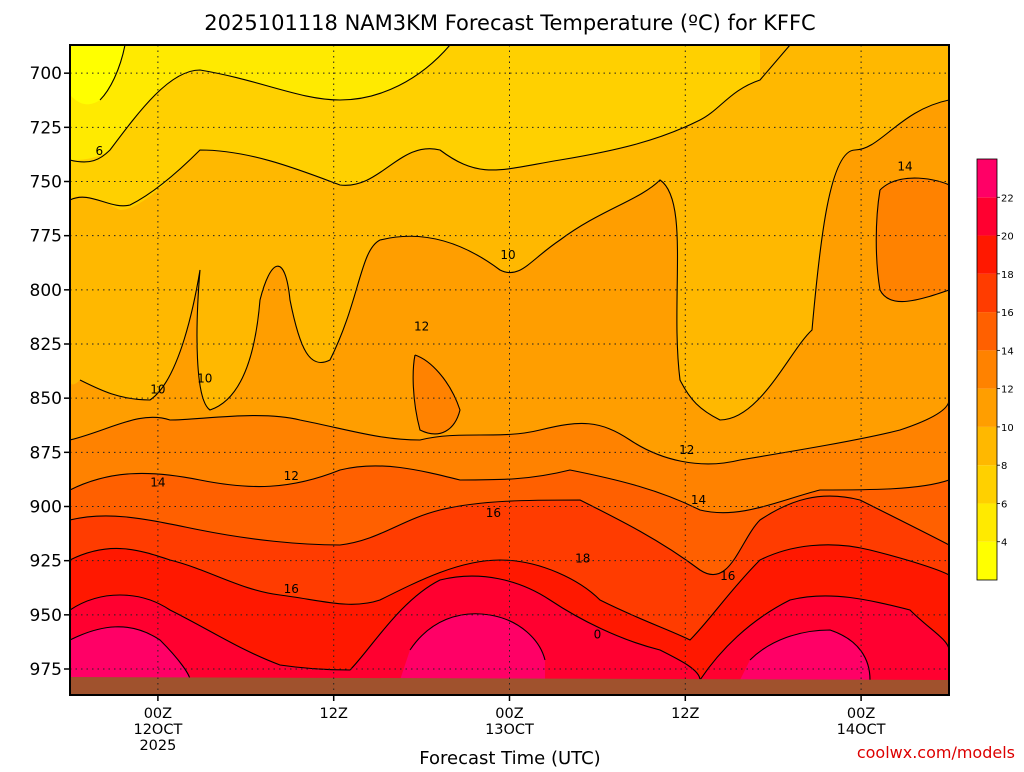 The image size is (1024, 772). I want to click on colorbar-label: 6, so click(1004, 504).